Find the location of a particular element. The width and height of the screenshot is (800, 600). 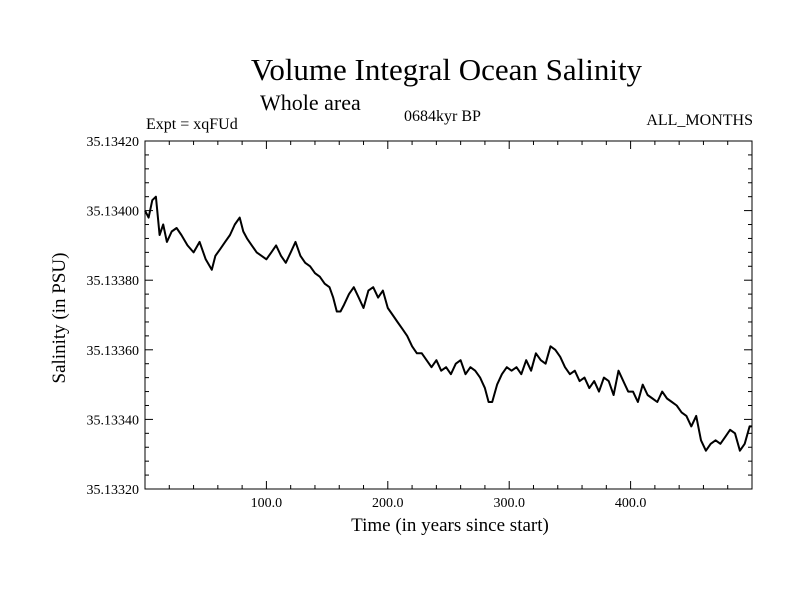

x-tick-label: 100.0 is located at coordinates (267, 503).